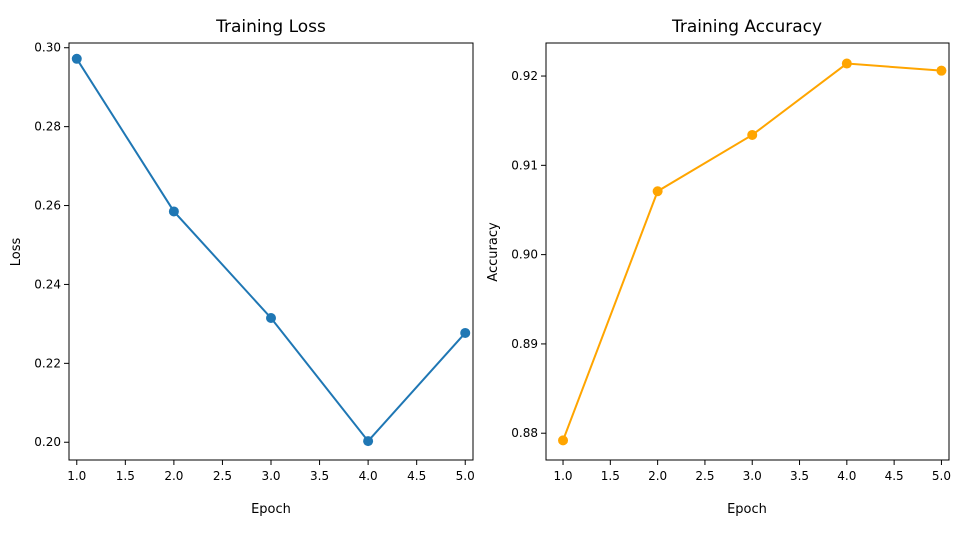  I want to click on loss-x-tick-label: 1.5, so click(125, 476).